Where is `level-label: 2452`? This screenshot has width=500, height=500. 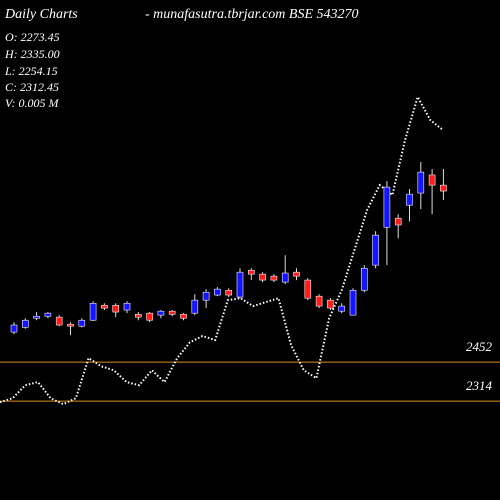
level-label: 2452 is located at coordinates (479, 346).